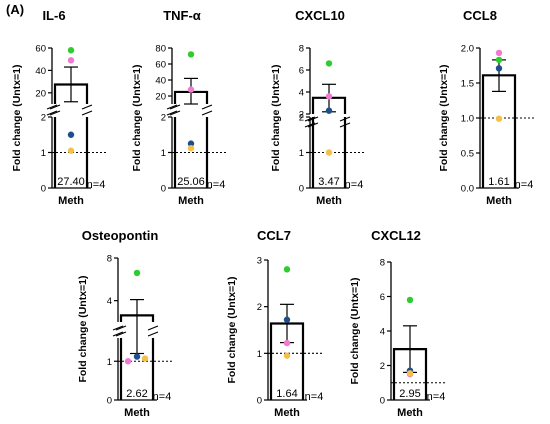 Image resolution: width=550 pixels, height=424 pixels. Describe the element at coordinates (320, 15) in the screenshot. I see `chart-title: CXCL10` at that location.